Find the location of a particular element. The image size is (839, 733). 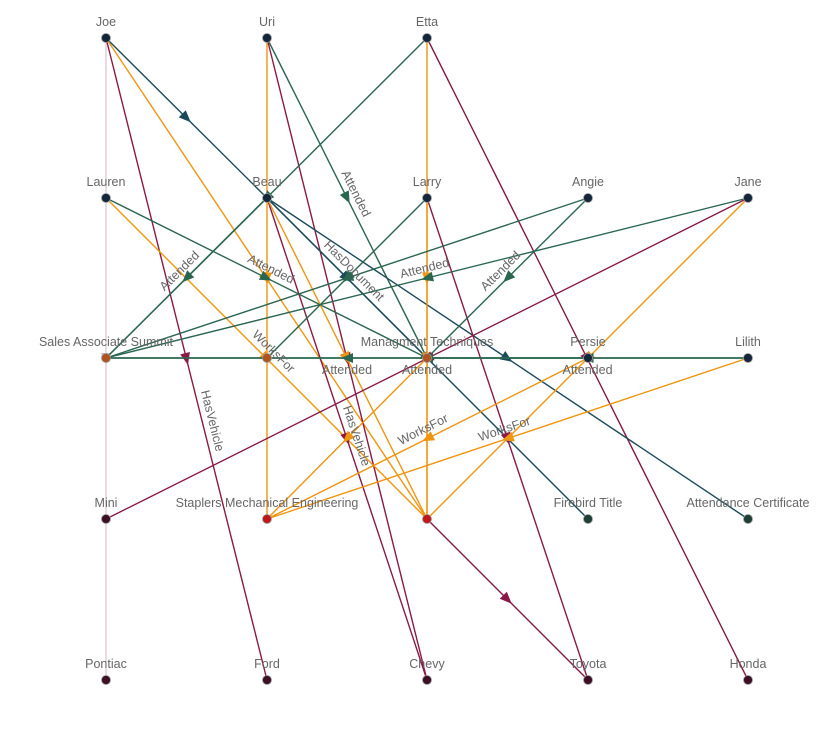

node-uri: Uri is located at coordinates (267, 29).